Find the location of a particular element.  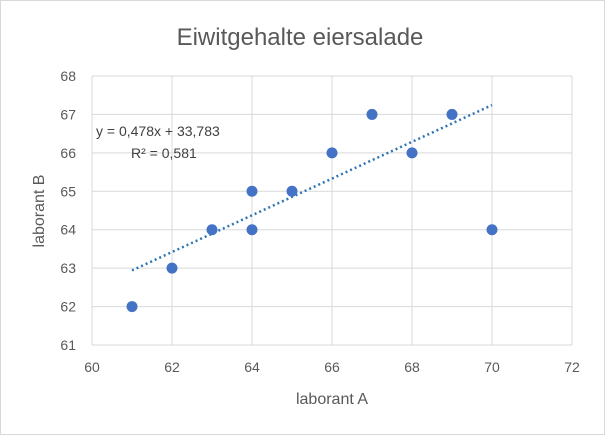

y-axis-title: laborant B is located at coordinates (39, 211).